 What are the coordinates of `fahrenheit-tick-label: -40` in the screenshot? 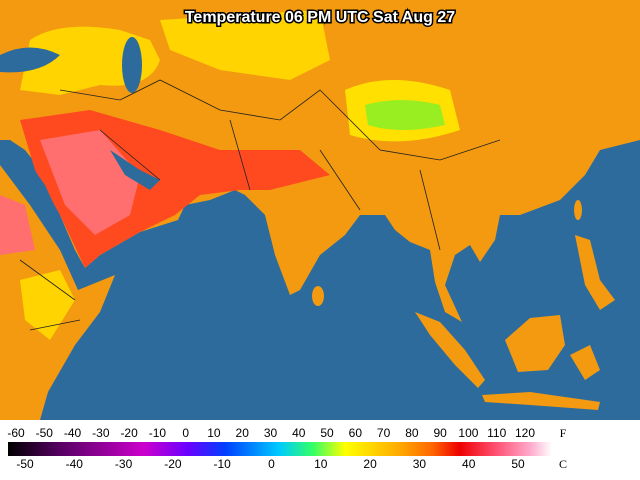 It's located at (73, 433).